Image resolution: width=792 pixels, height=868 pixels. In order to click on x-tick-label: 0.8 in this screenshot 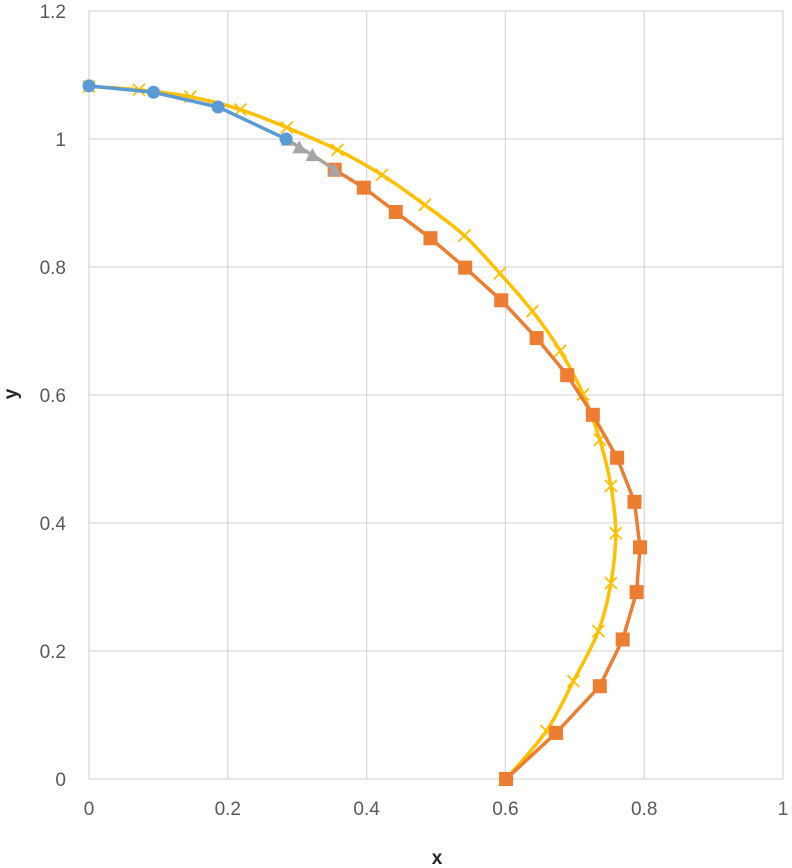, I will do `click(644, 809)`.